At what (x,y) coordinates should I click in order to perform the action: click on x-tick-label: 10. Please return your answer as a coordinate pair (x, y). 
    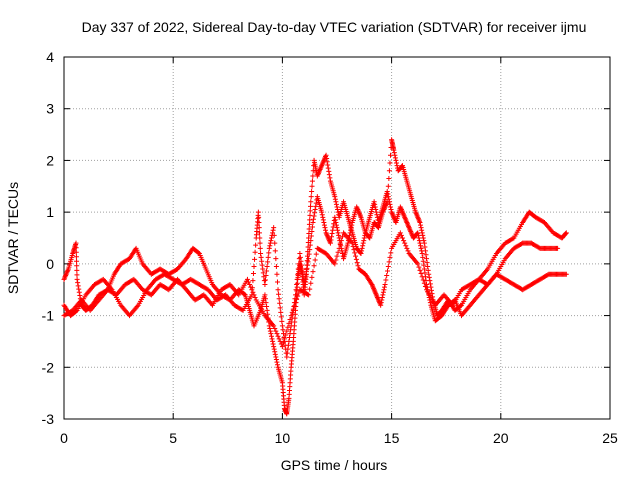
    Looking at the image, I should click on (283, 438).